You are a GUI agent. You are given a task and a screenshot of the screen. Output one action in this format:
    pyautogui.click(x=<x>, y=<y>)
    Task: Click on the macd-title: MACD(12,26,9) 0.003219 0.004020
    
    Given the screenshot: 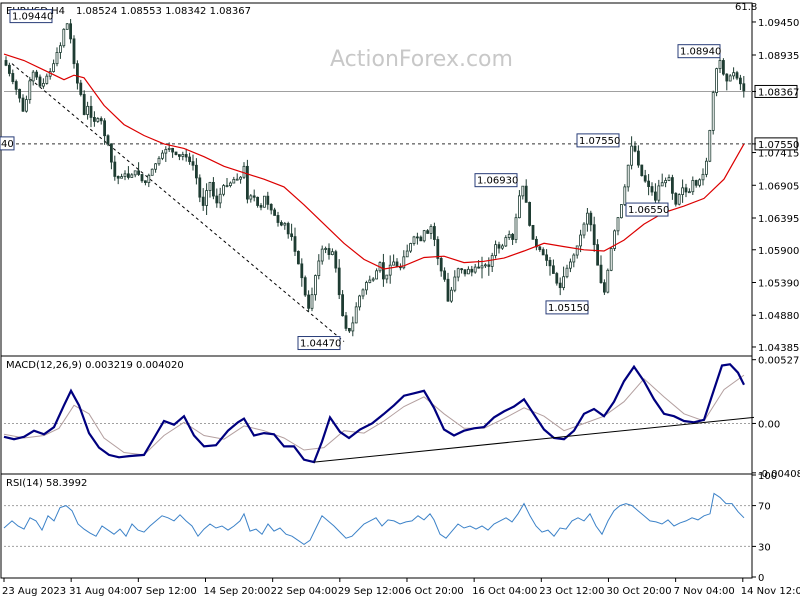 What is the action you would take?
    pyautogui.click(x=95, y=365)
    